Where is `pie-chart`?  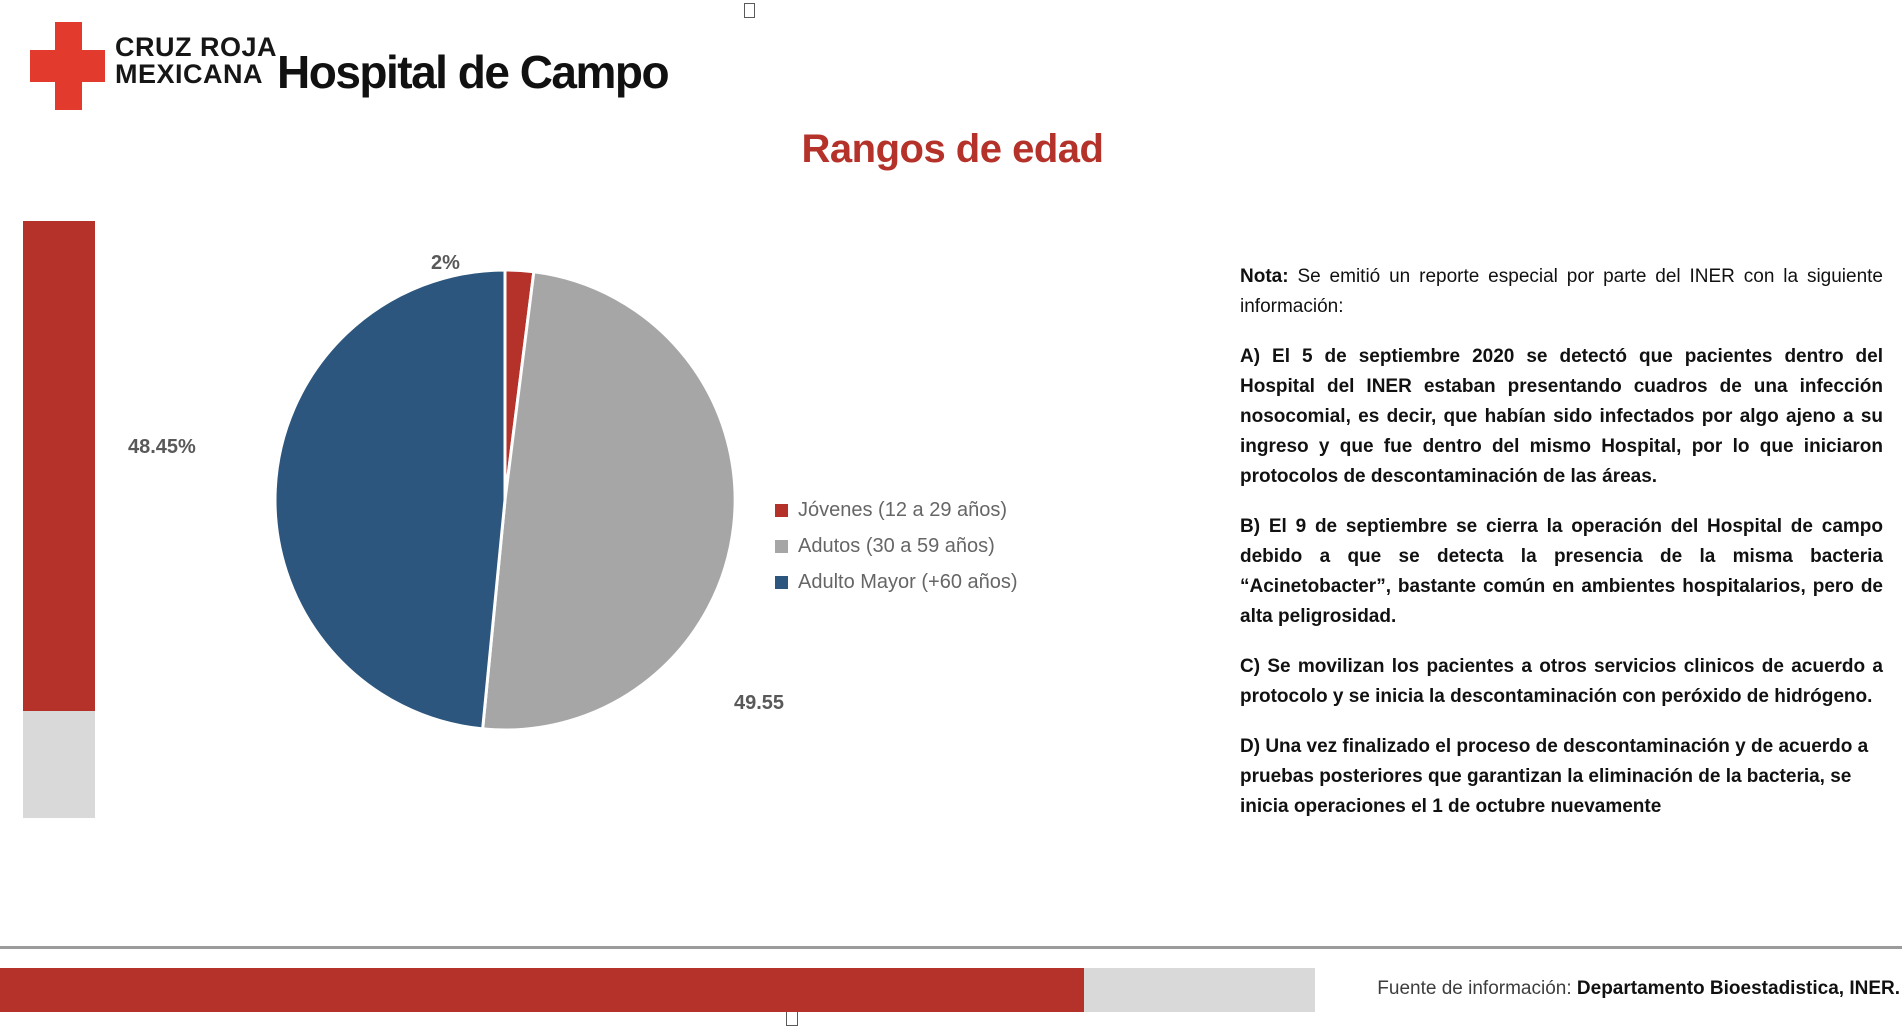
pie-chart is located at coordinates (505, 500).